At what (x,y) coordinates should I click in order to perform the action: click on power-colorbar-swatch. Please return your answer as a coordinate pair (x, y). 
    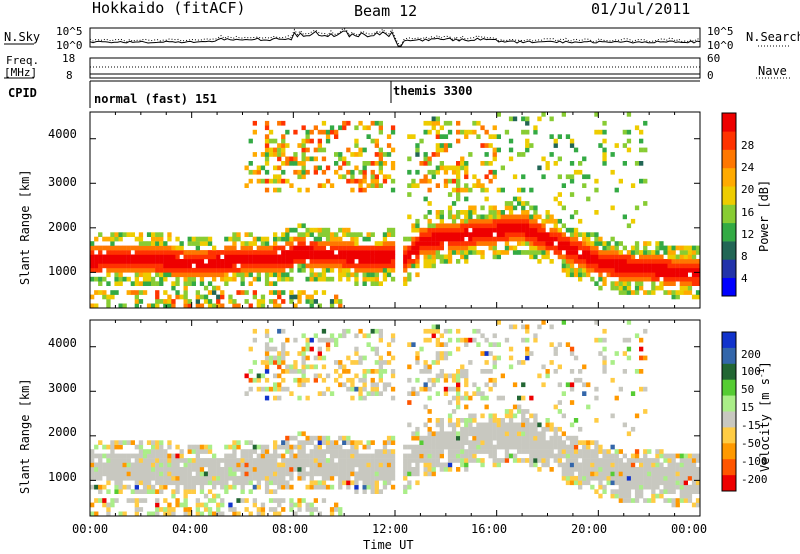
    Looking at the image, I should click on (729, 122).